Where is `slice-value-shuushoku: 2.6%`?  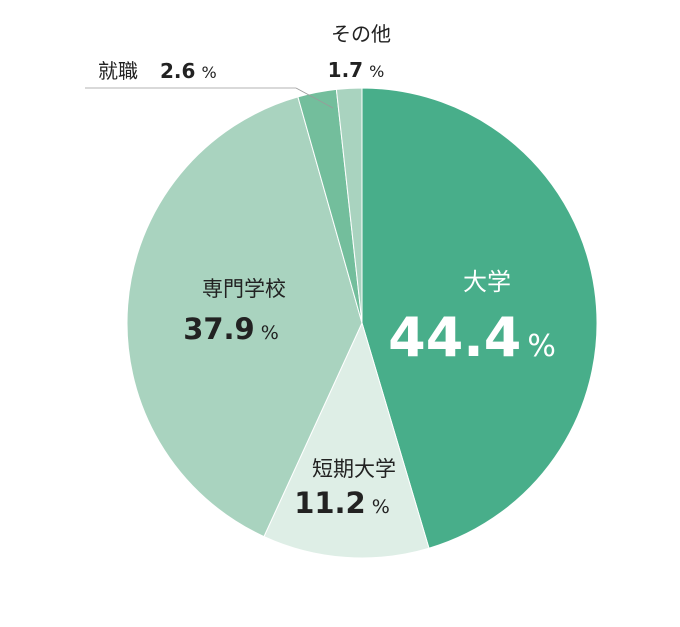
slice-value-shuushoku: 2.6% is located at coordinates (188, 71).